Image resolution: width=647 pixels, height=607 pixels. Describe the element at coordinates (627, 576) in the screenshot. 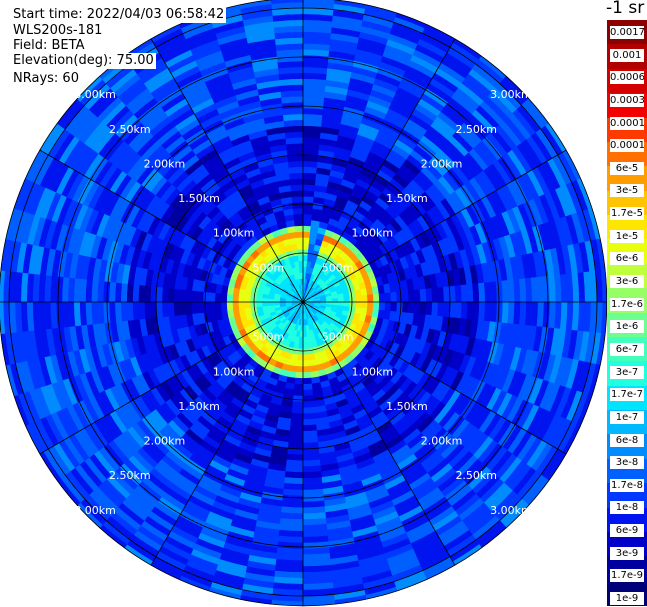

I see `colorbar-tick-label: 1.7e-9` at that location.